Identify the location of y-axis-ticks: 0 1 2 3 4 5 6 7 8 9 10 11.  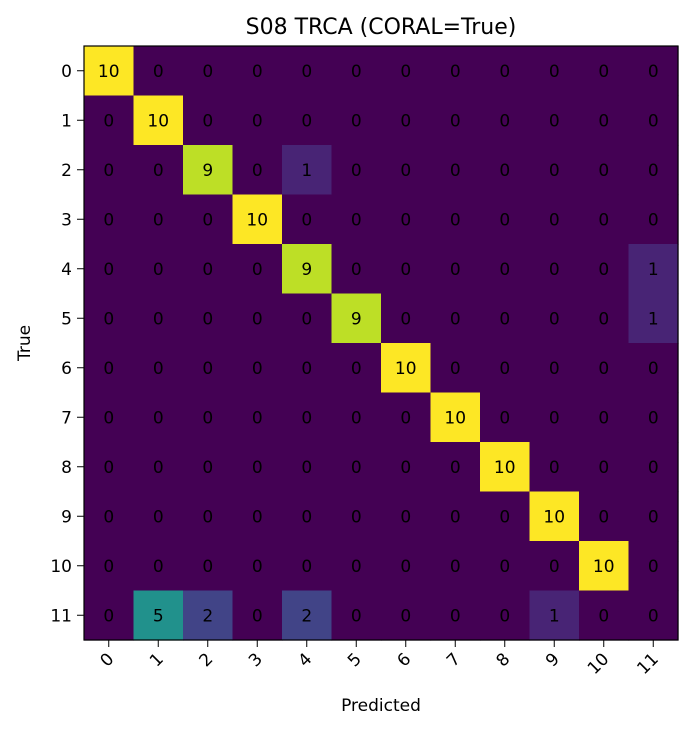
(67, 344).